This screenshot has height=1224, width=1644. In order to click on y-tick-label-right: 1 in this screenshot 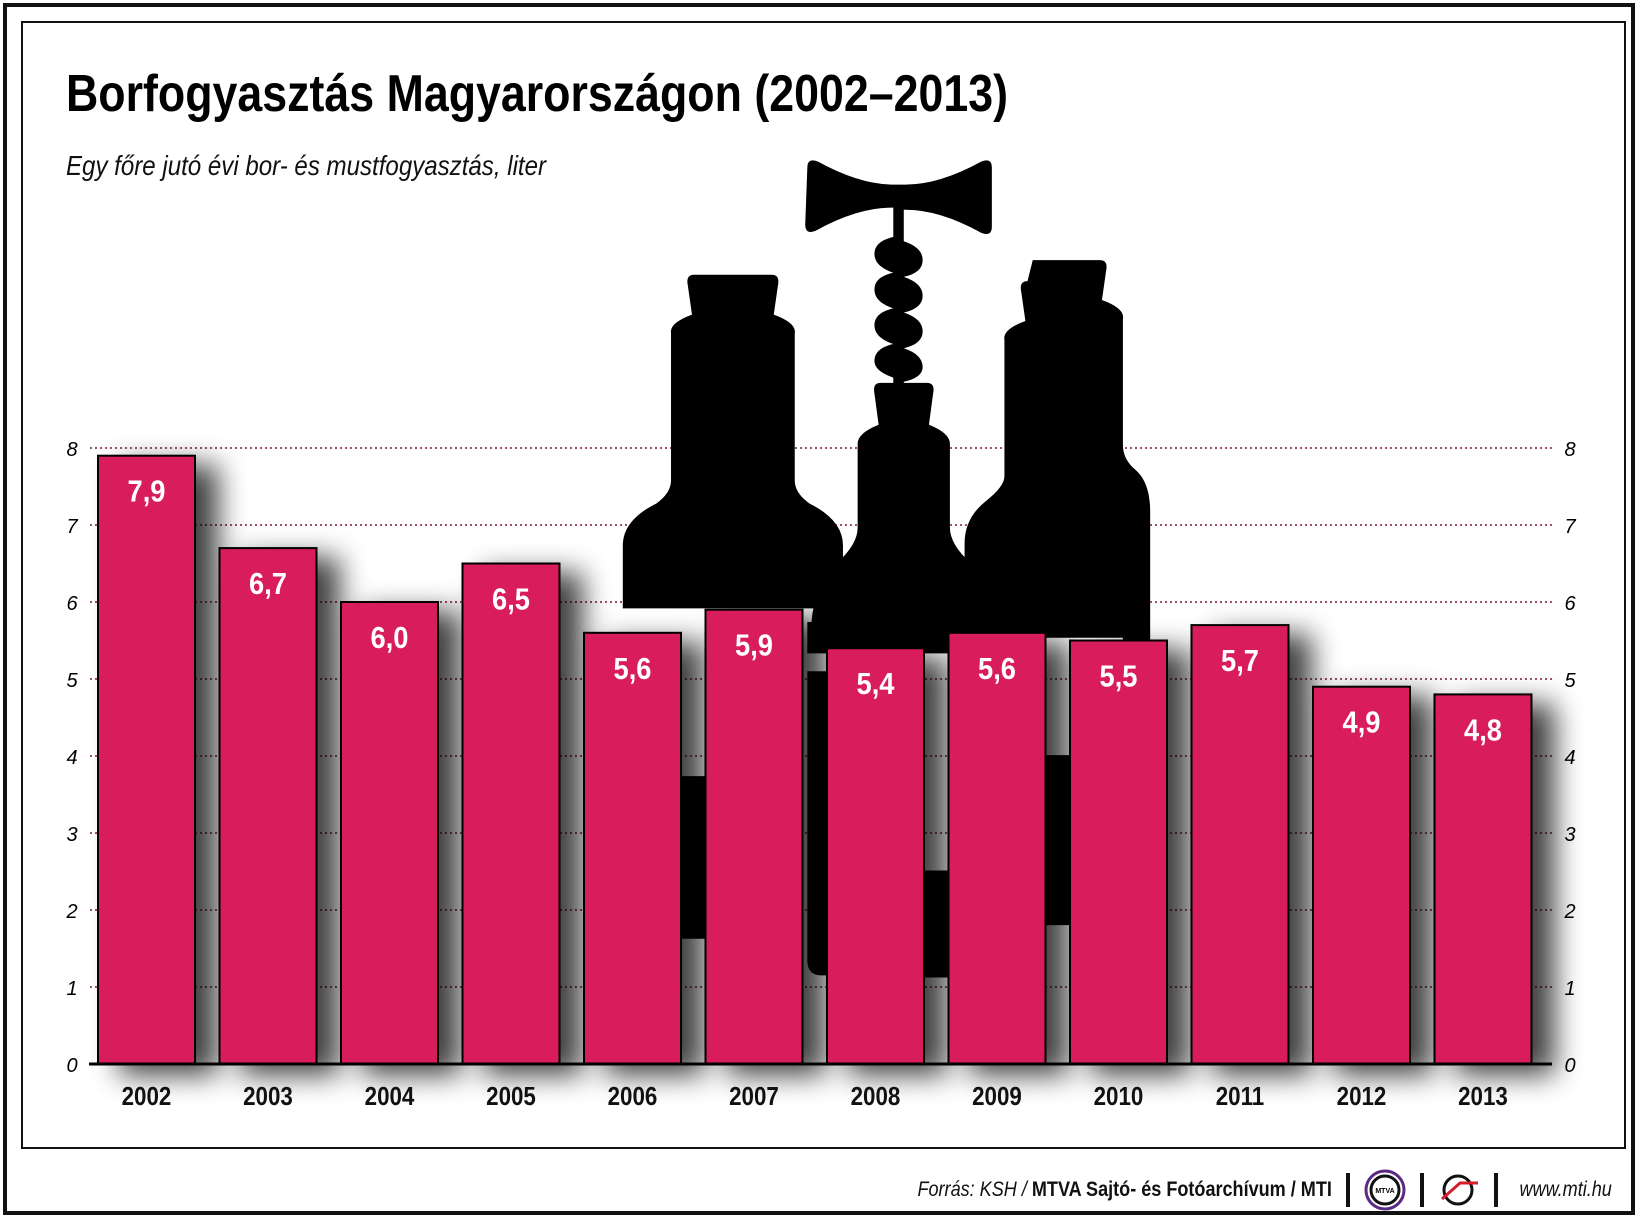, I will do `click(1569, 989)`.